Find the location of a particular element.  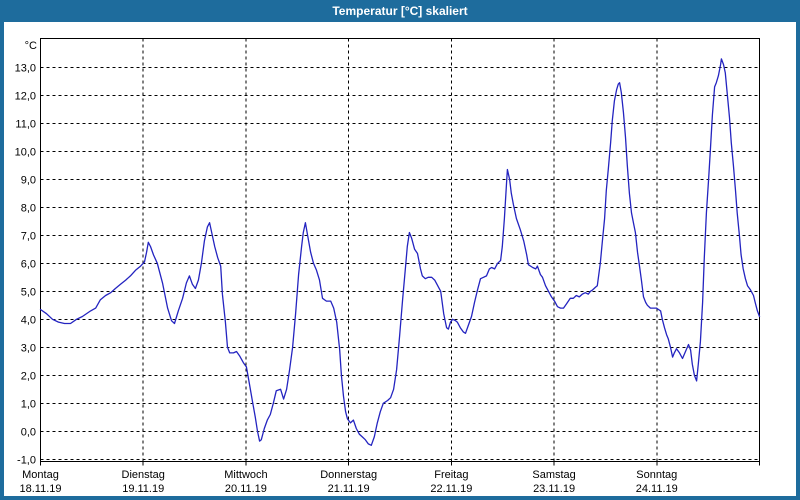

y-axis-unit: °C is located at coordinates (31, 46).